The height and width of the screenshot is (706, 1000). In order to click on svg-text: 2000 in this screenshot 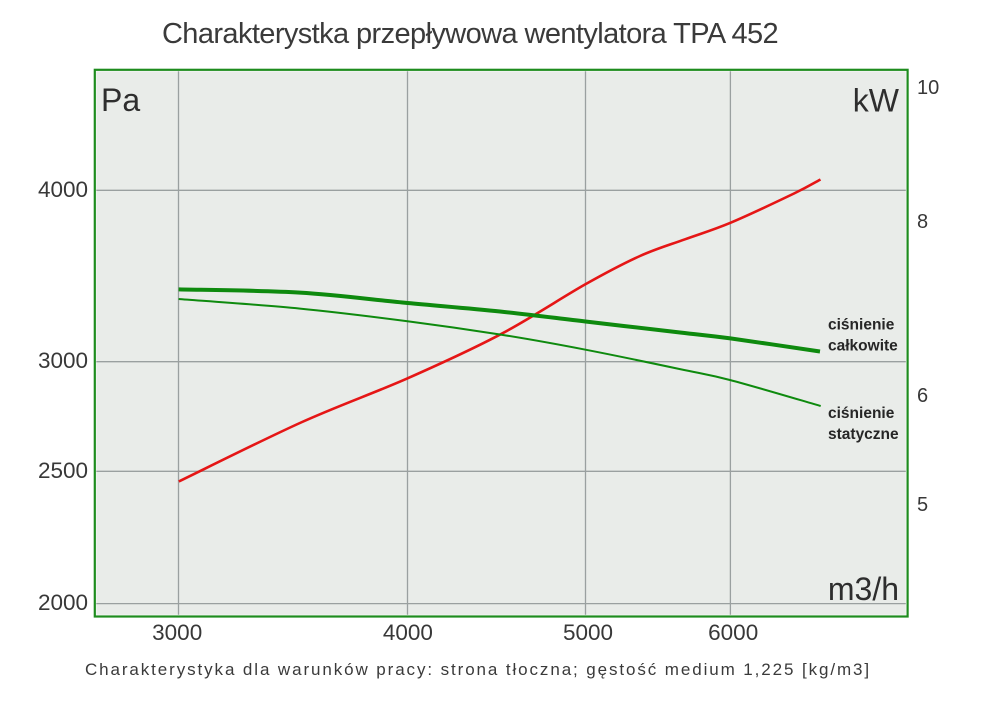, I will do `click(63, 602)`.